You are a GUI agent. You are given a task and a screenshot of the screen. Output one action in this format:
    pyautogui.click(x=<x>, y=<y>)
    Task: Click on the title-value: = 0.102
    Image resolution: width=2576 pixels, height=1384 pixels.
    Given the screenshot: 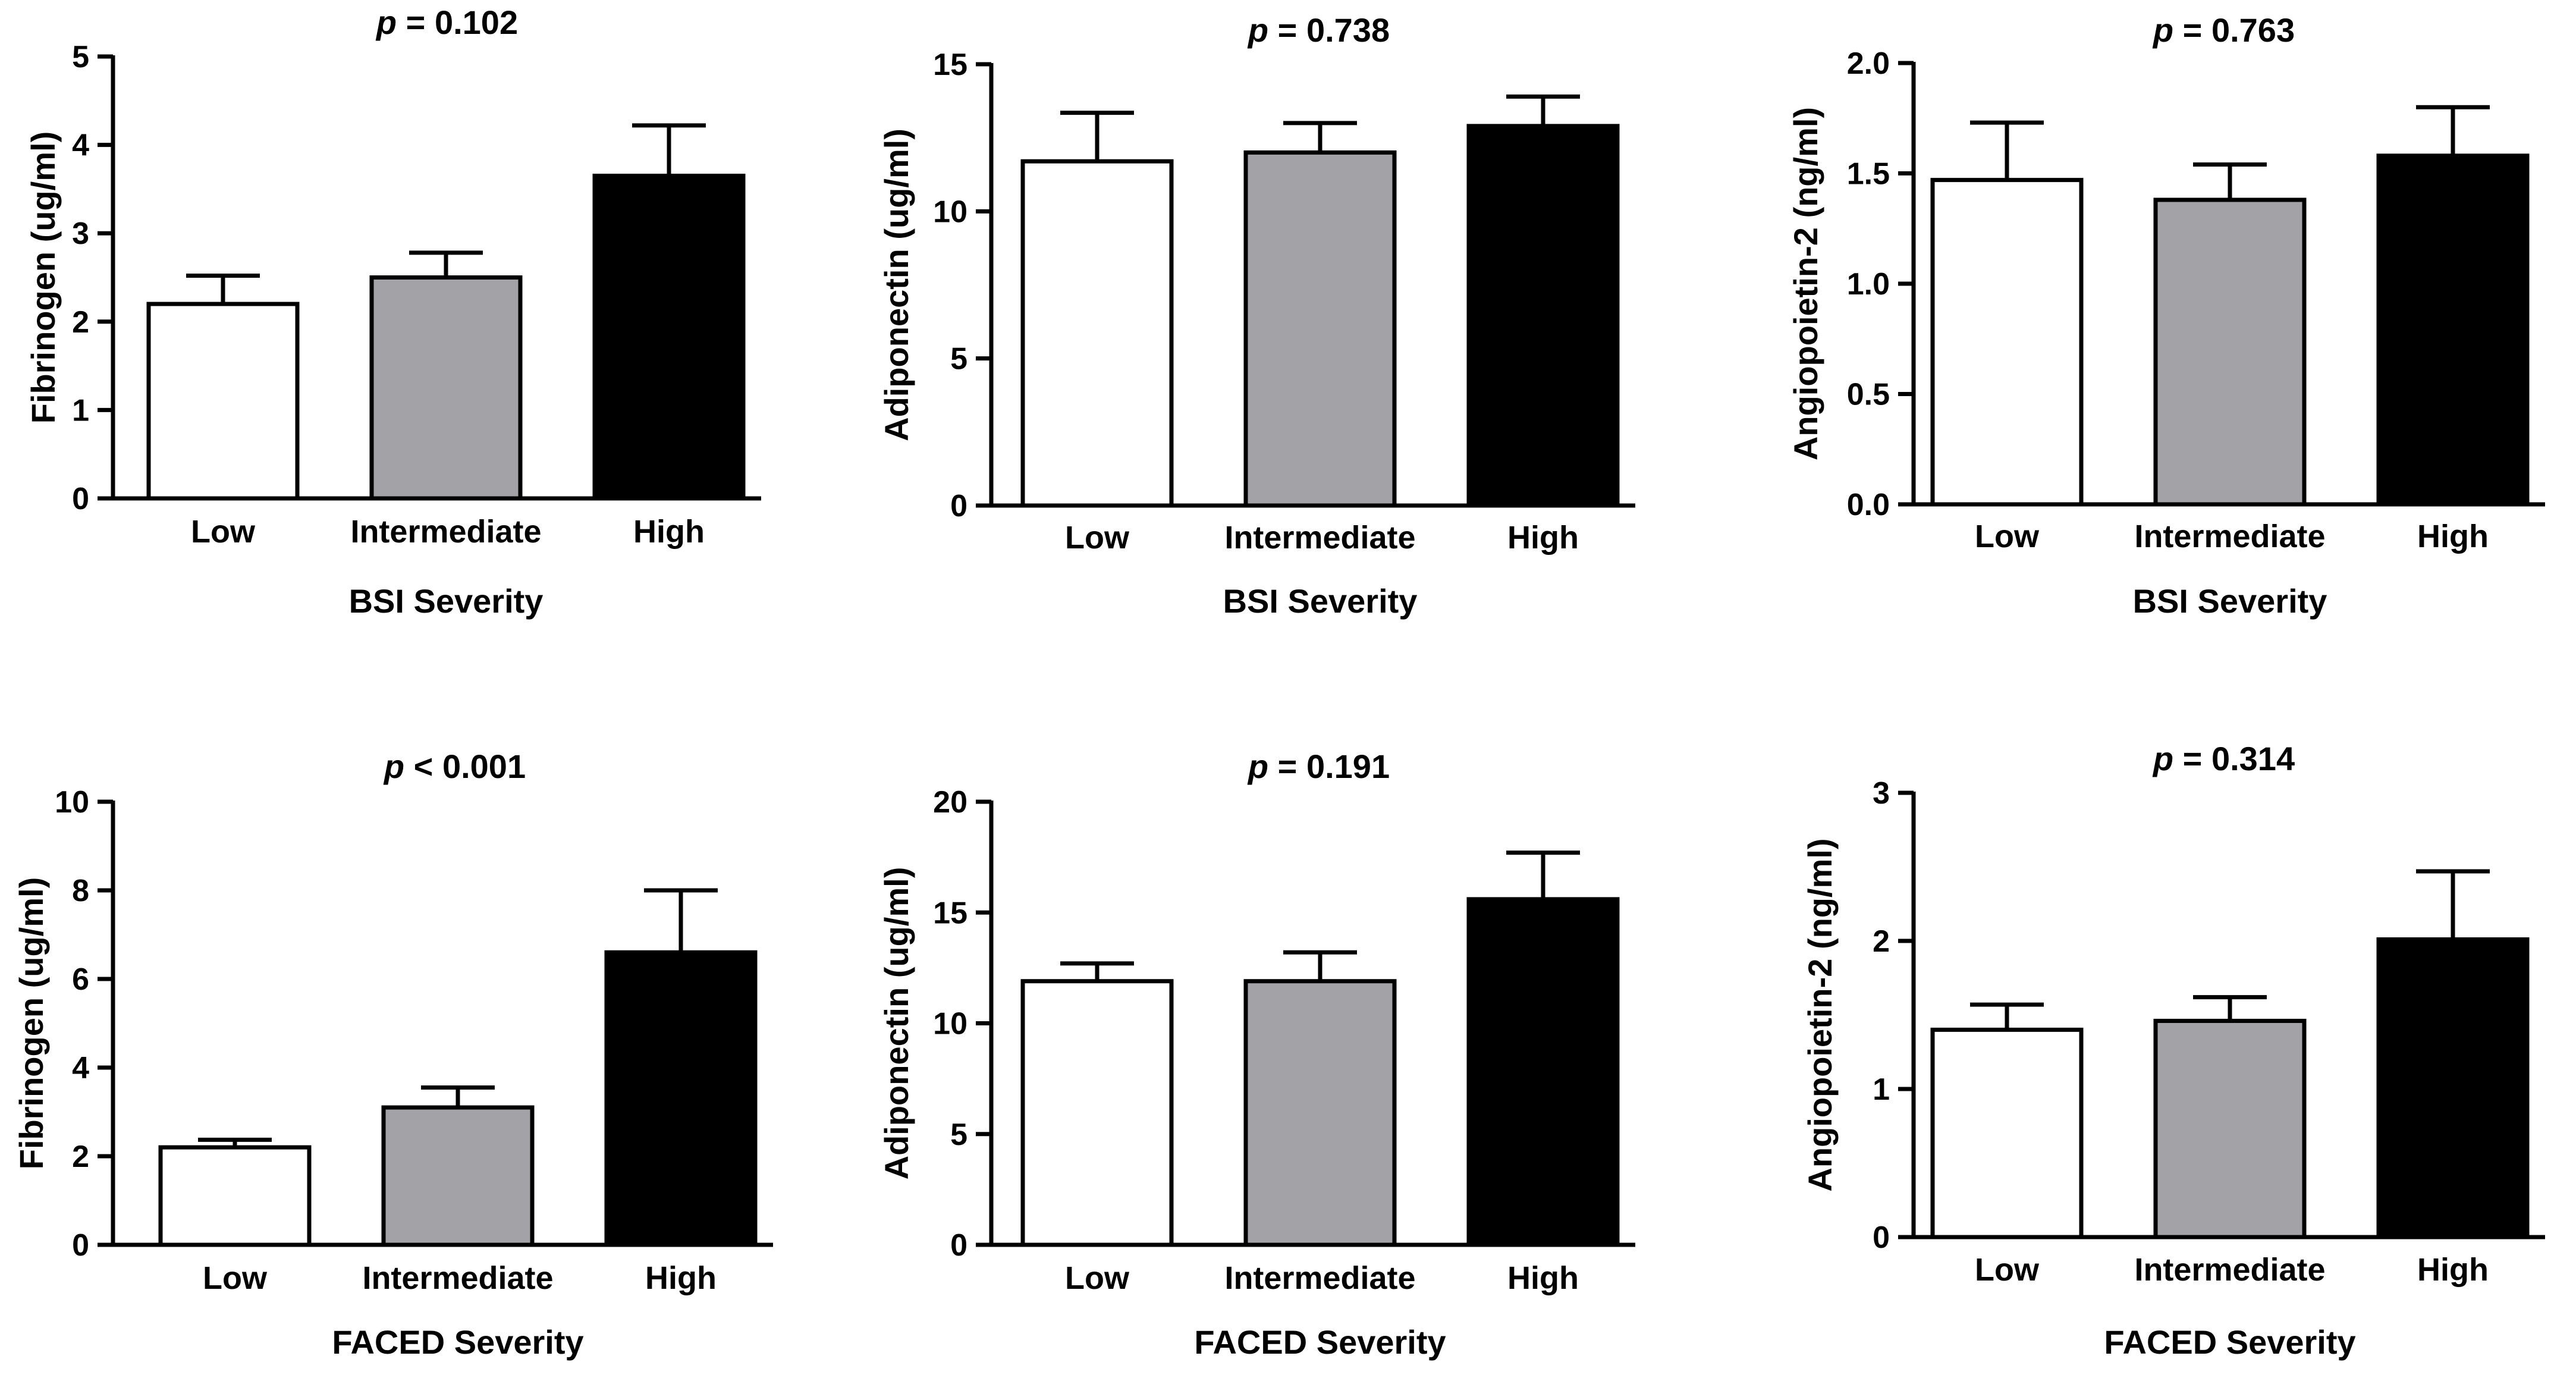 What is the action you would take?
    pyautogui.click(x=457, y=22)
    